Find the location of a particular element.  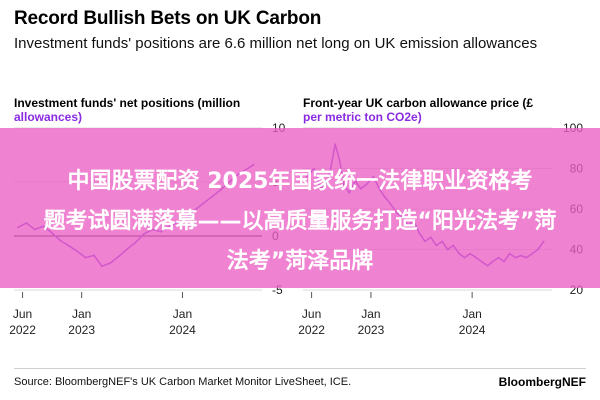

right-panel-title-unit: per metric ton CO2e) is located at coordinates (362, 117).